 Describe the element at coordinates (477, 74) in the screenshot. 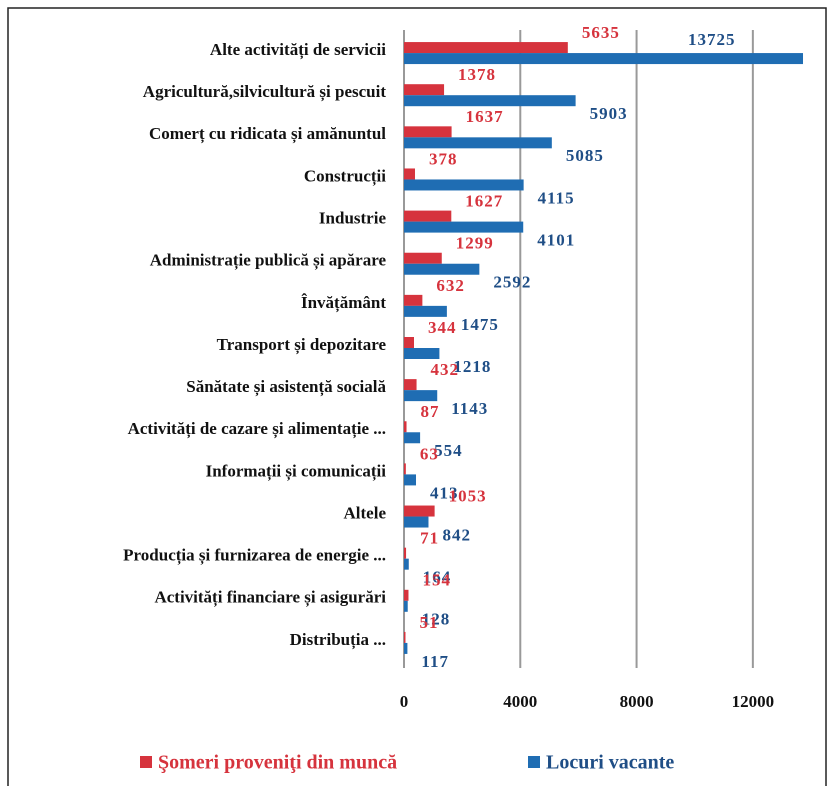

I see `value-label: 1378` at that location.